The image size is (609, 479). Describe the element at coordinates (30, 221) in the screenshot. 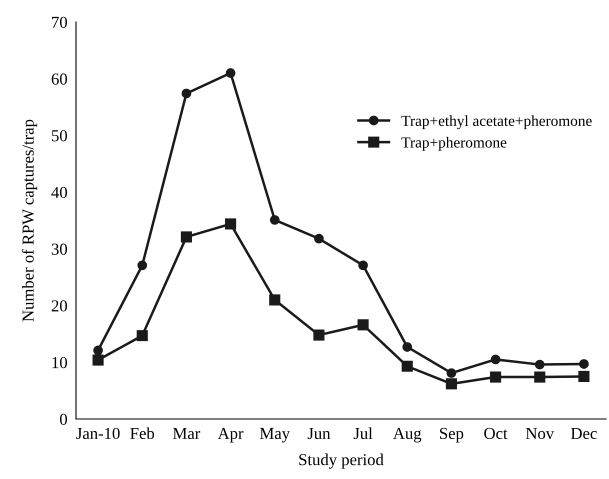

I see `y-axis-title: Number of RPW captures/trap` at that location.